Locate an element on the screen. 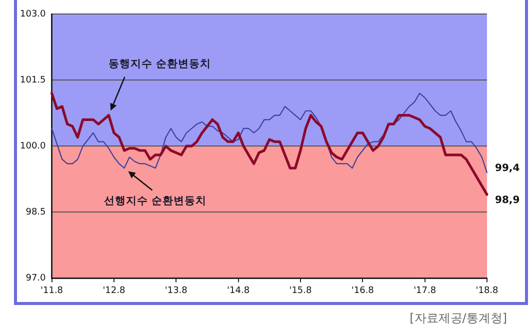 The width and height of the screenshot is (531, 331). text: [자료제공/통계청] is located at coordinates (458, 318).